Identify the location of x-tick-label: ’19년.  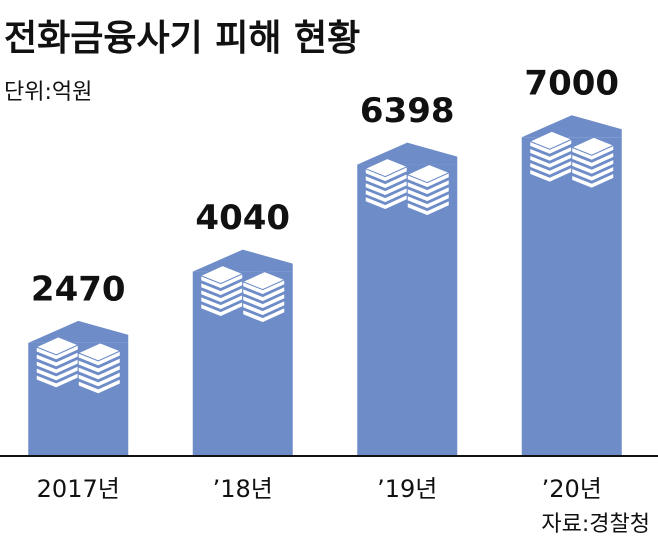
(407, 489).